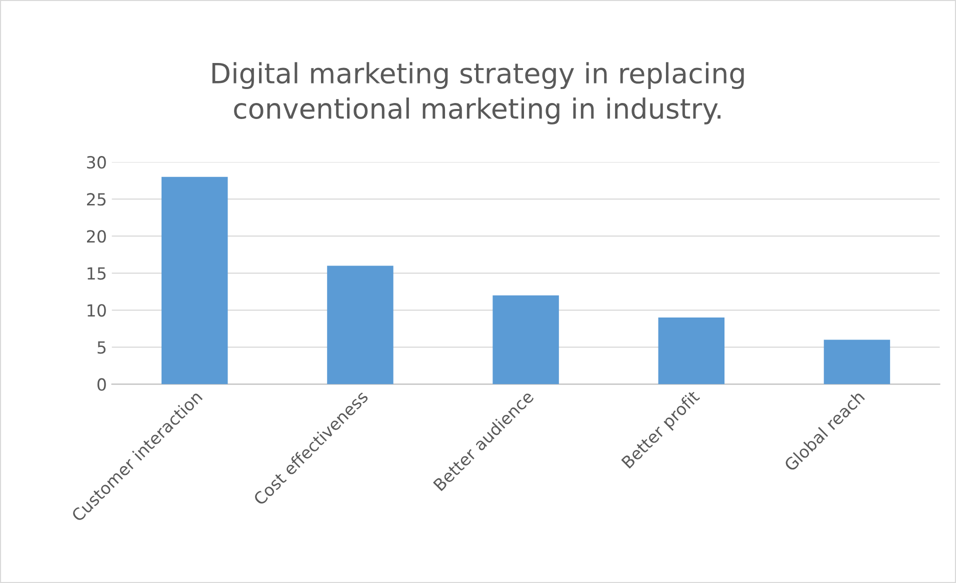  Describe the element at coordinates (101, 384) in the screenshot. I see `y-tick-label: 0` at that location.